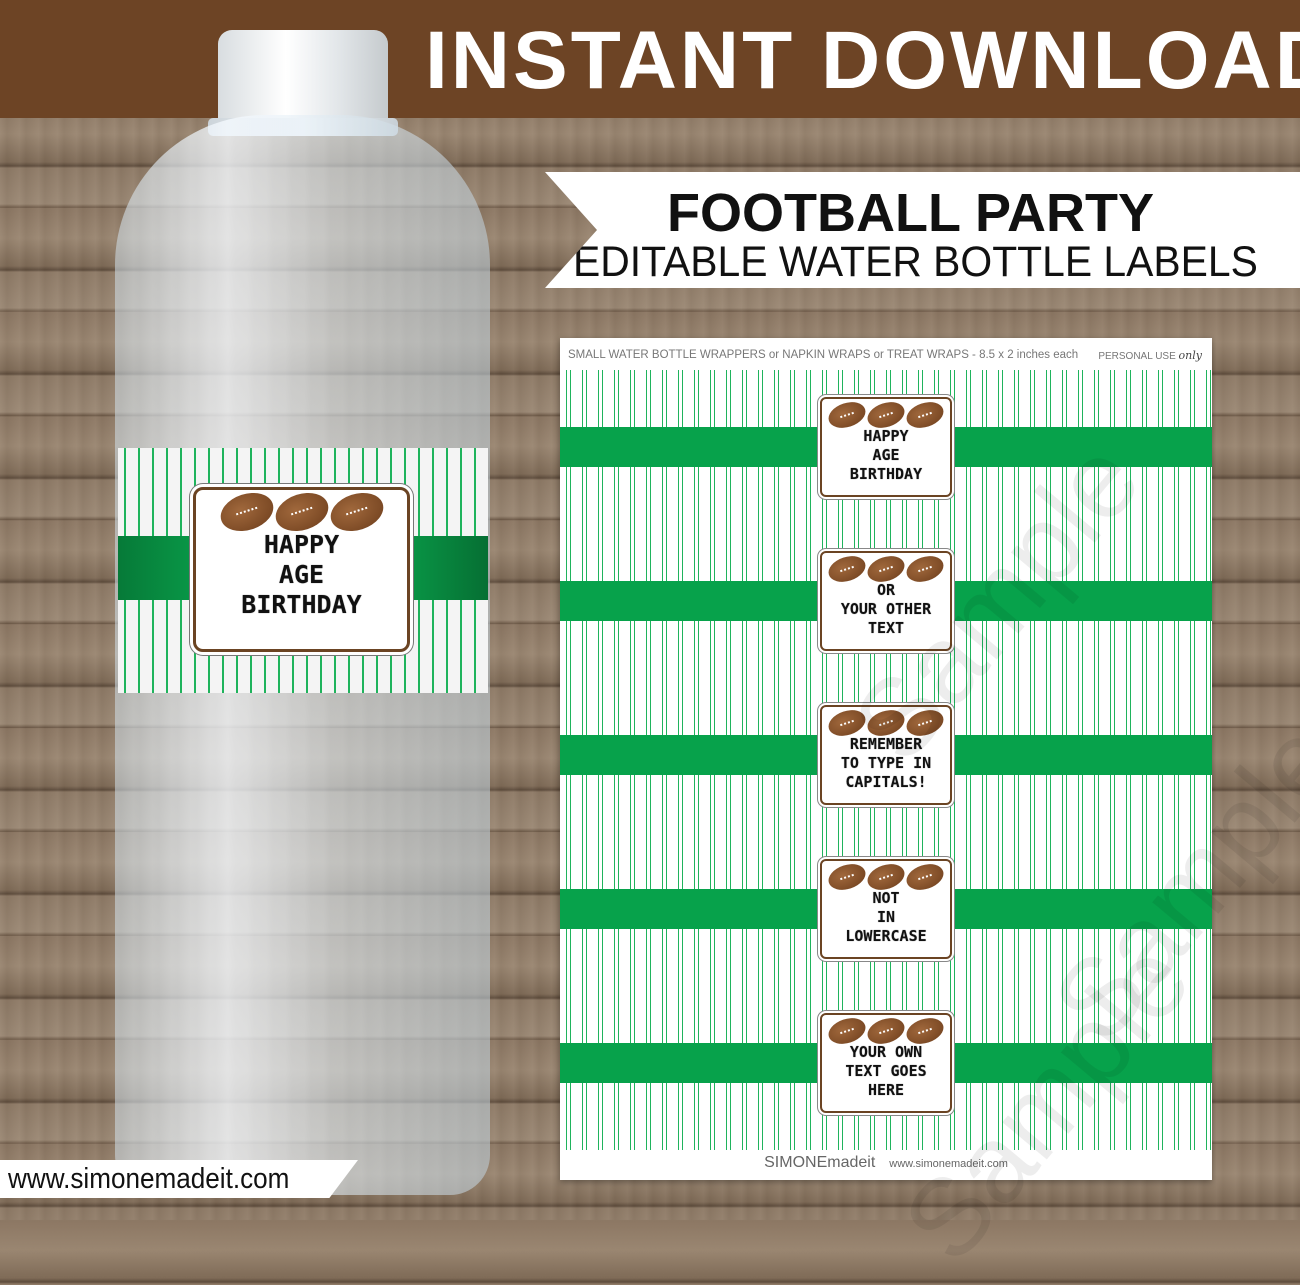 The image size is (1300, 1285). Describe the element at coordinates (910, 213) in the screenshot. I see `product-title: FOOTBALL PARTY` at that location.